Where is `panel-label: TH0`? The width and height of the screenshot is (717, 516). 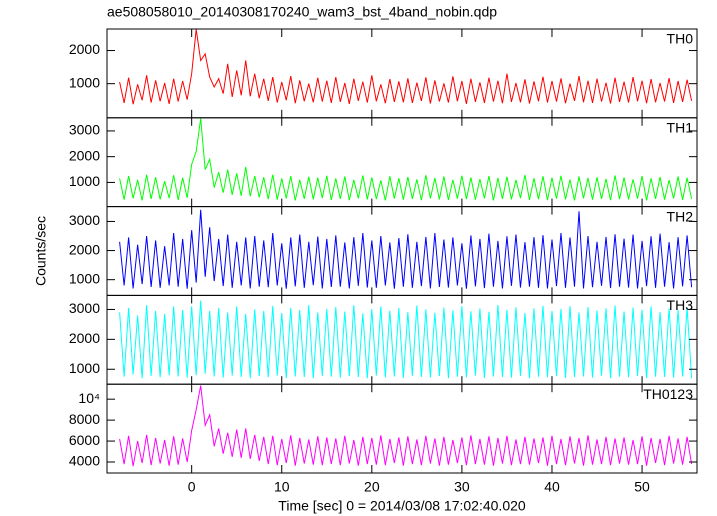
panel-label: TH0 is located at coordinates (680, 39).